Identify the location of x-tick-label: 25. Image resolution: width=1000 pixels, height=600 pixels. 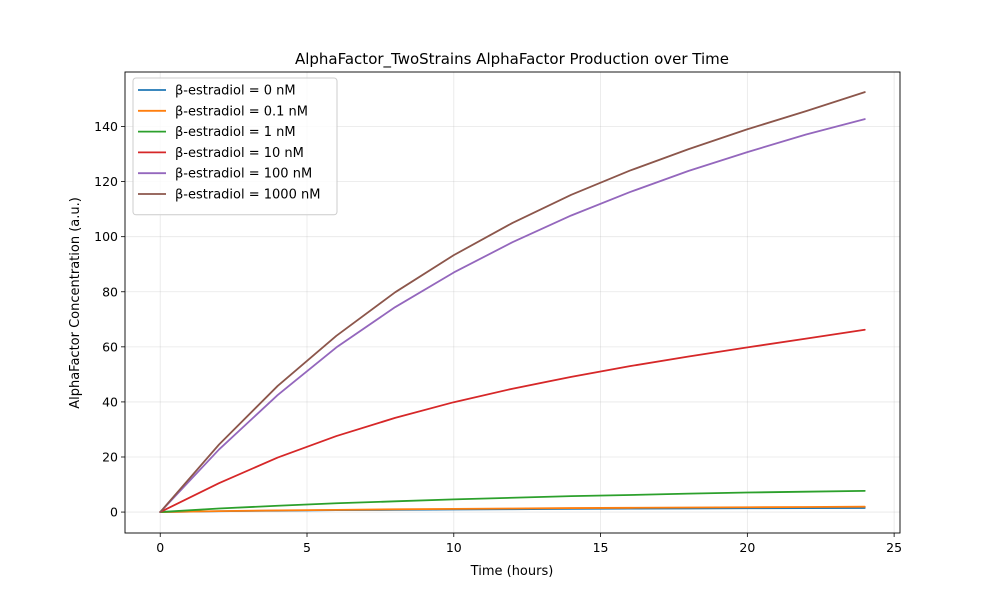
(894, 547).